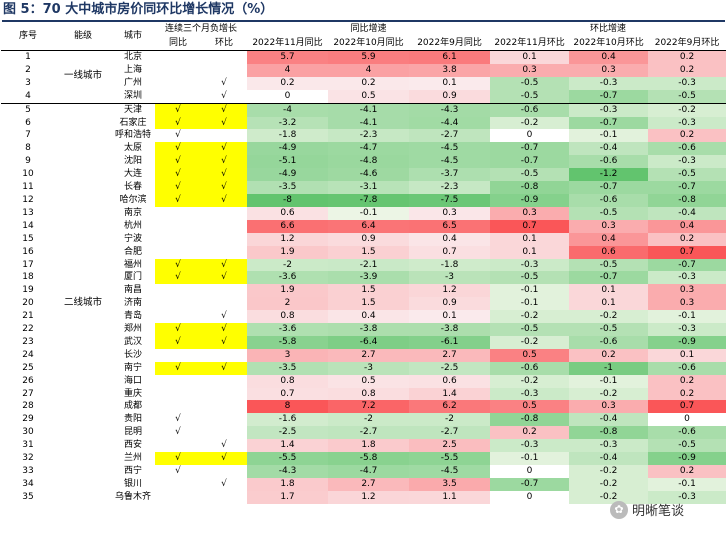 This screenshot has width=727, height=544. I want to click on mom-value-cell: 0.7, so click(687, 407).